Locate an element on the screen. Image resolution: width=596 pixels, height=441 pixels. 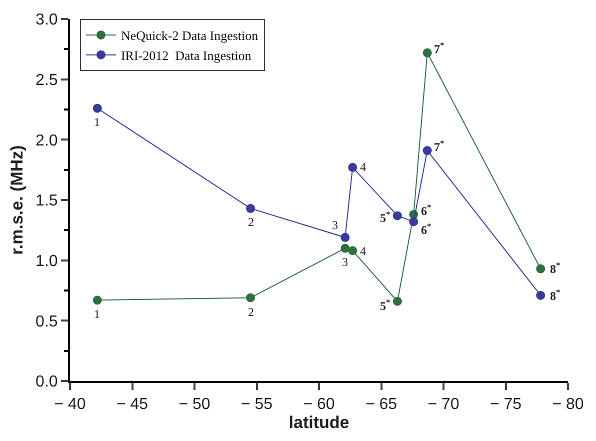
y-tick-label: 1.0 is located at coordinates (47, 261).